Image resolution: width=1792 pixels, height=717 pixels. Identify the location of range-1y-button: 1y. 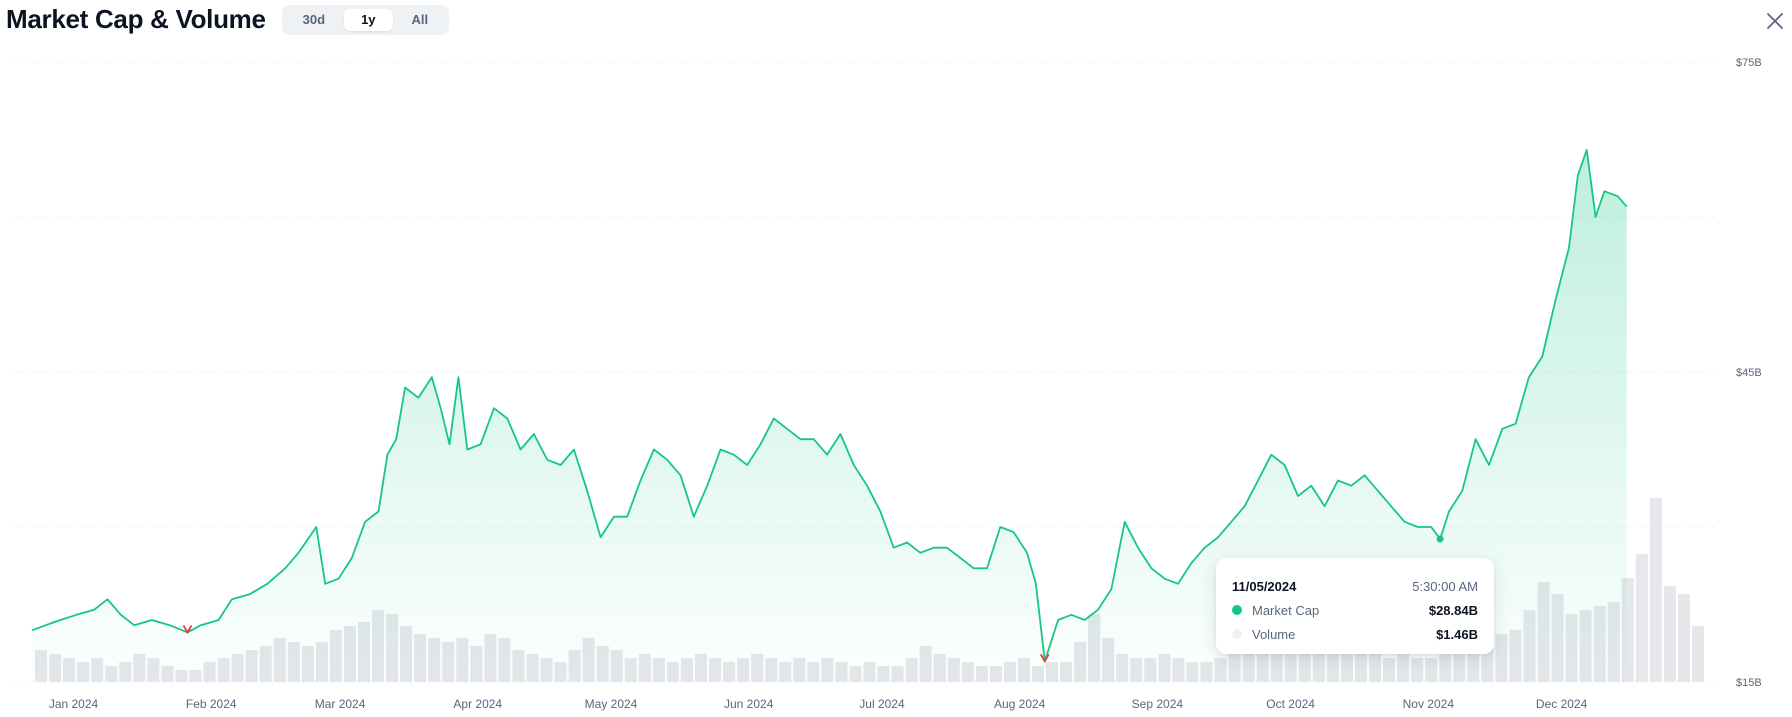
(368, 19).